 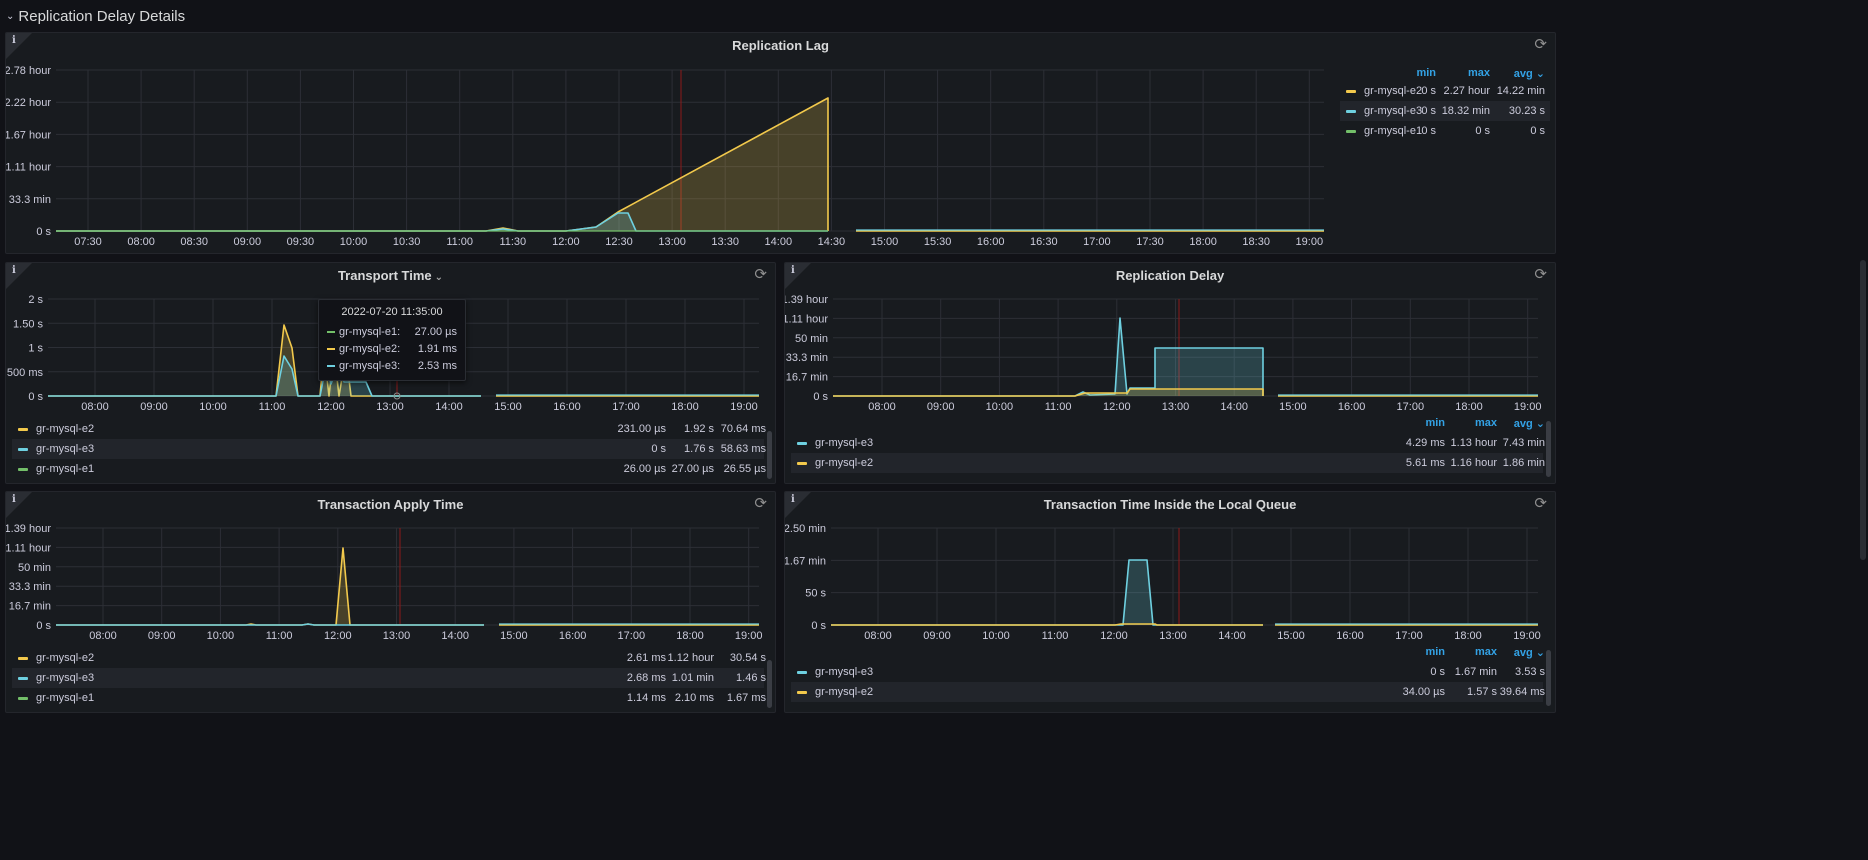 I want to click on legend-row-gr-mysql-e3: gr-mysql-e3 0 s 1.67 min 3.53 s, so click(x=1168, y=672).